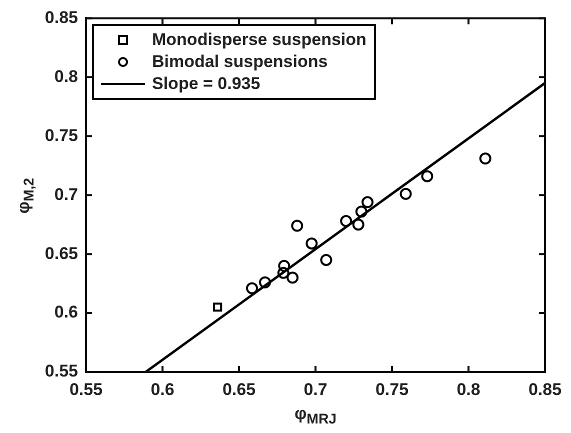 The height and width of the screenshot is (433, 571). What do you see at coordinates (259, 40) in the screenshot?
I see `legend-label: Monodisperse suspension` at bounding box center [259, 40].